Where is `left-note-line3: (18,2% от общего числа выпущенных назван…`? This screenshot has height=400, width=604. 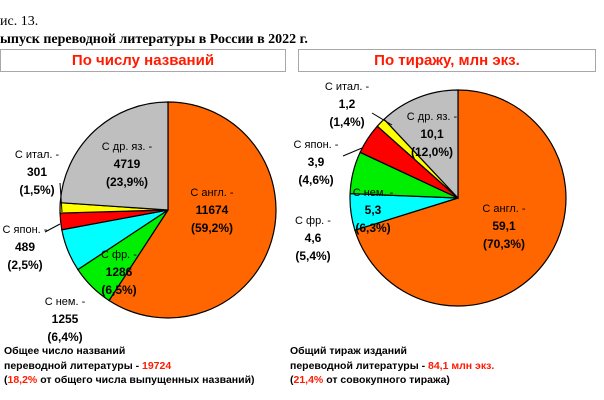
left-note-line3: (18,2% от общего числа выпущенных назван… is located at coordinates (129, 380).